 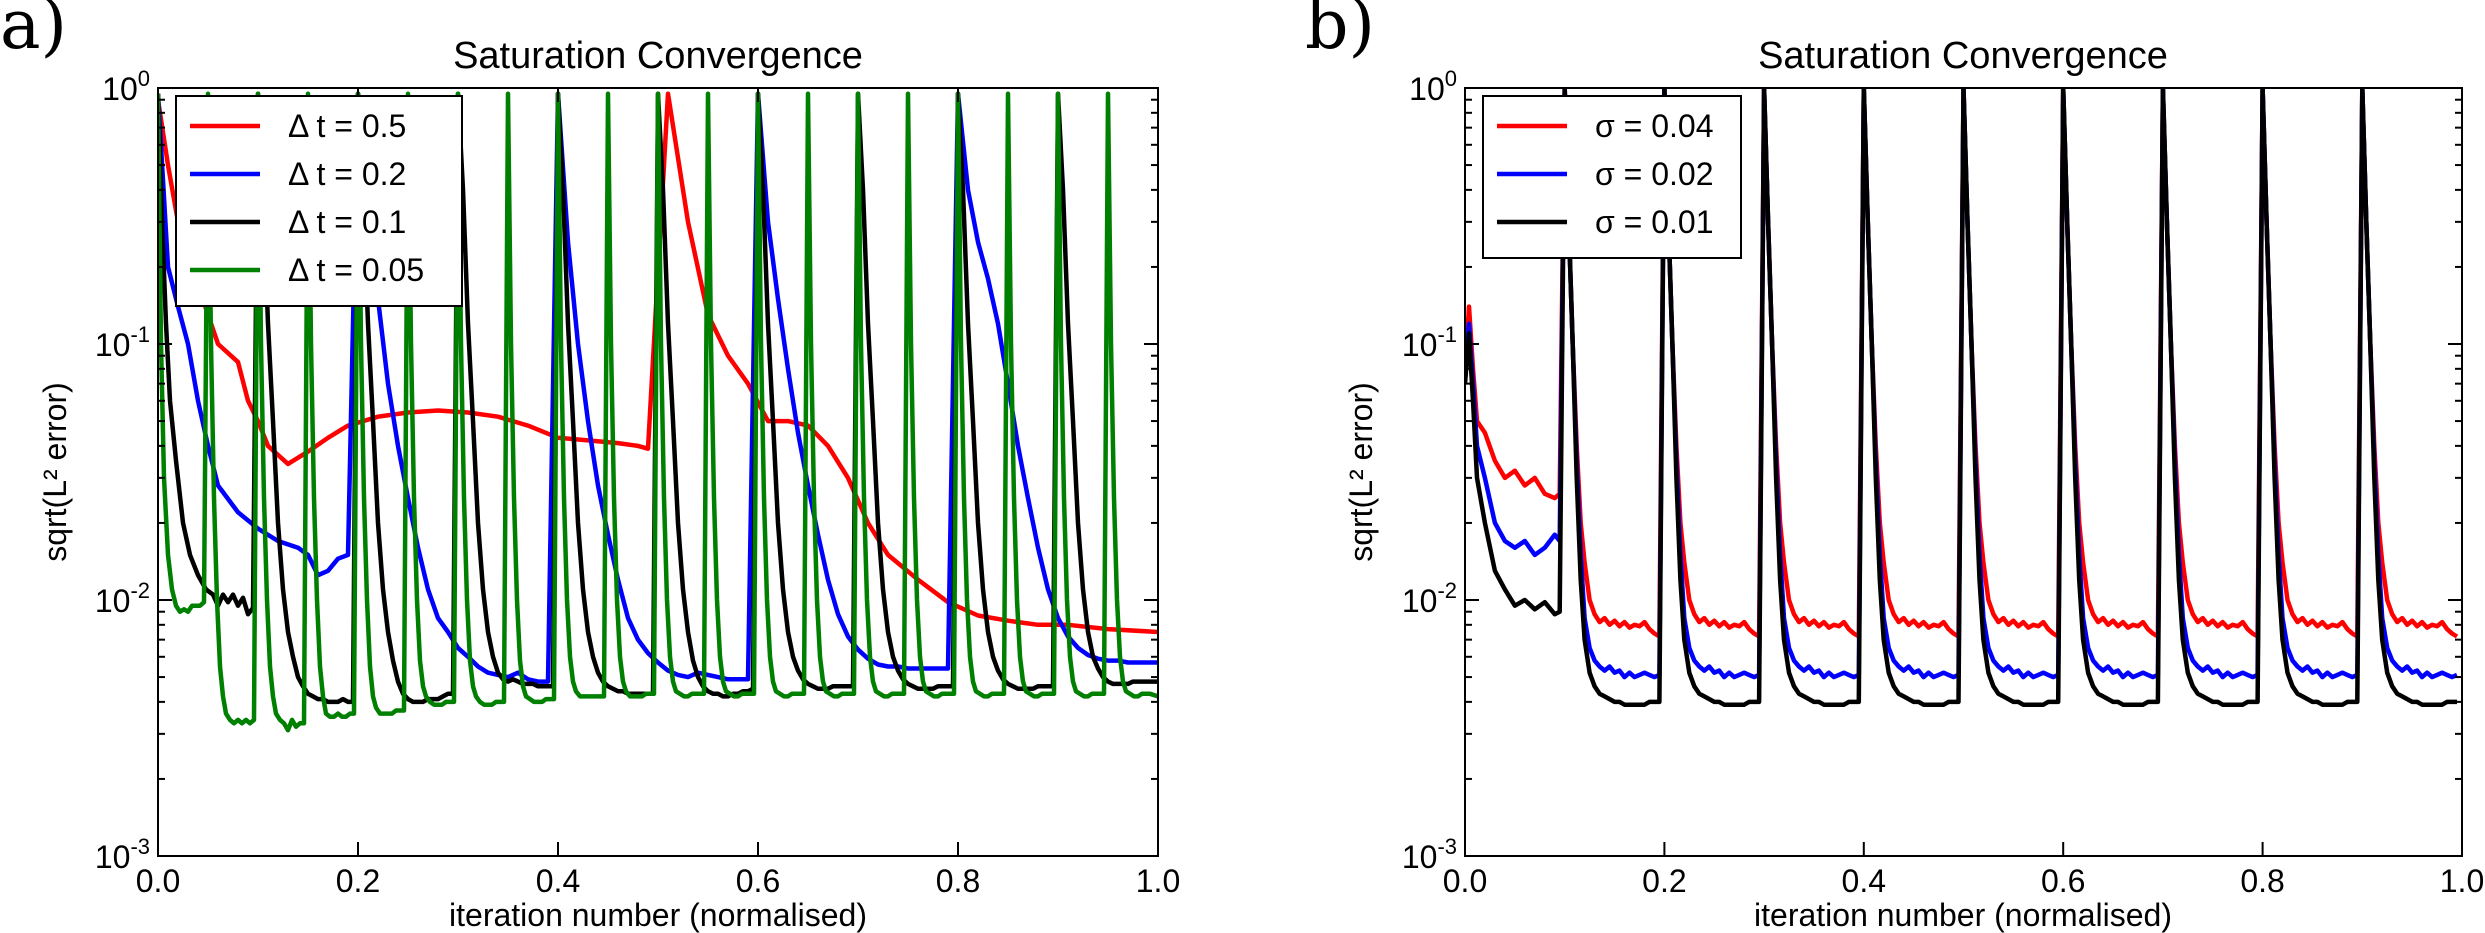 What do you see at coordinates (1654, 126) in the screenshot?
I see `legend-label: σ = 0.04` at bounding box center [1654, 126].